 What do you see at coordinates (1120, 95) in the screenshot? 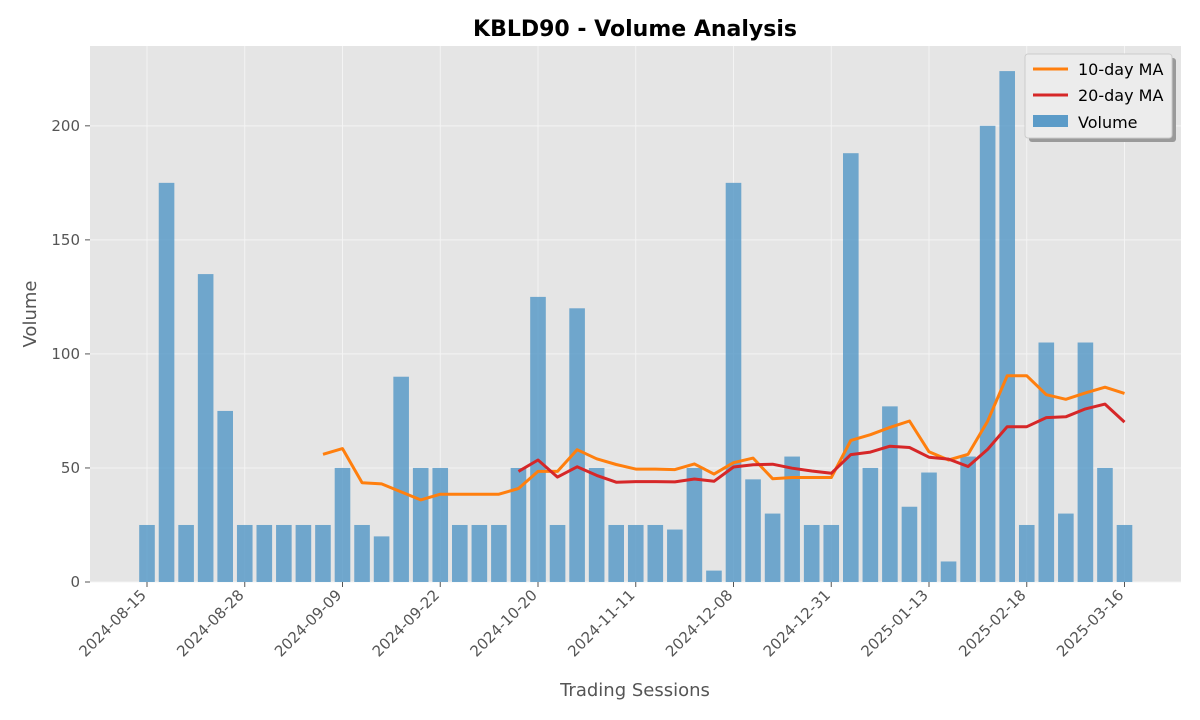
I see `legend-label-20-day-ma: 20-day MA` at bounding box center [1120, 95].